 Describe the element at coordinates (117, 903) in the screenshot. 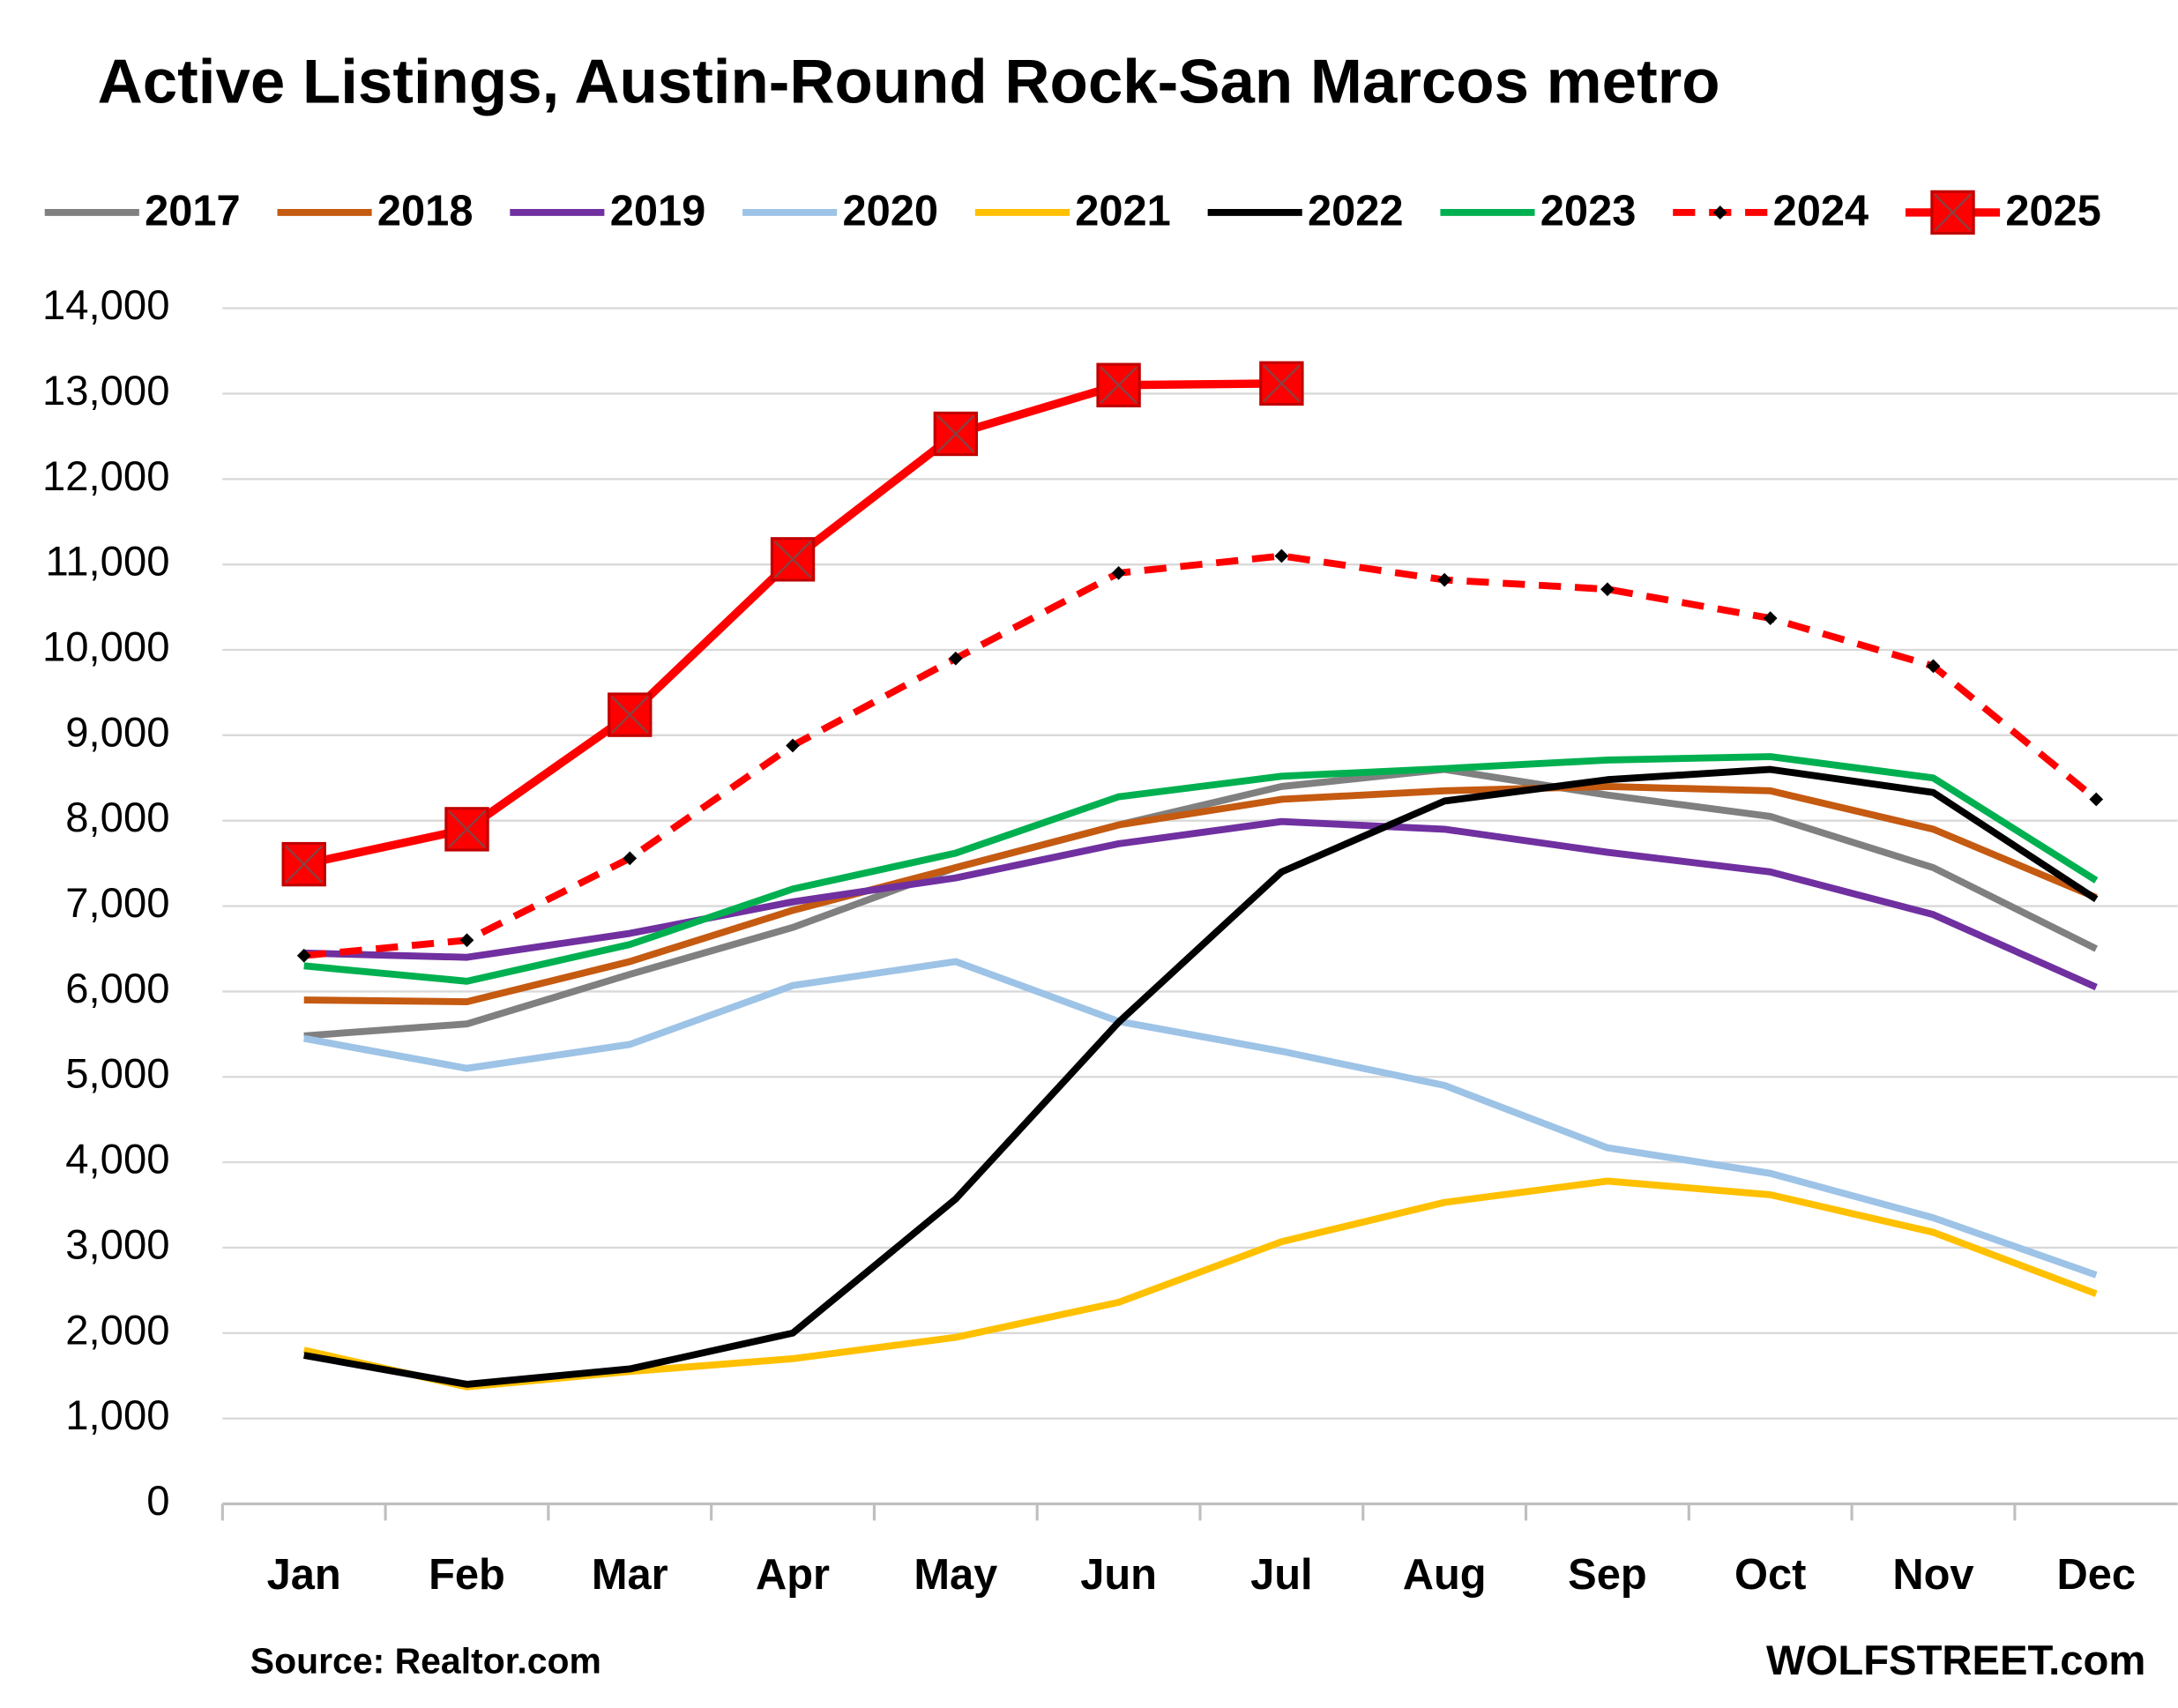

I see `y-tick-label: 7,000` at that location.